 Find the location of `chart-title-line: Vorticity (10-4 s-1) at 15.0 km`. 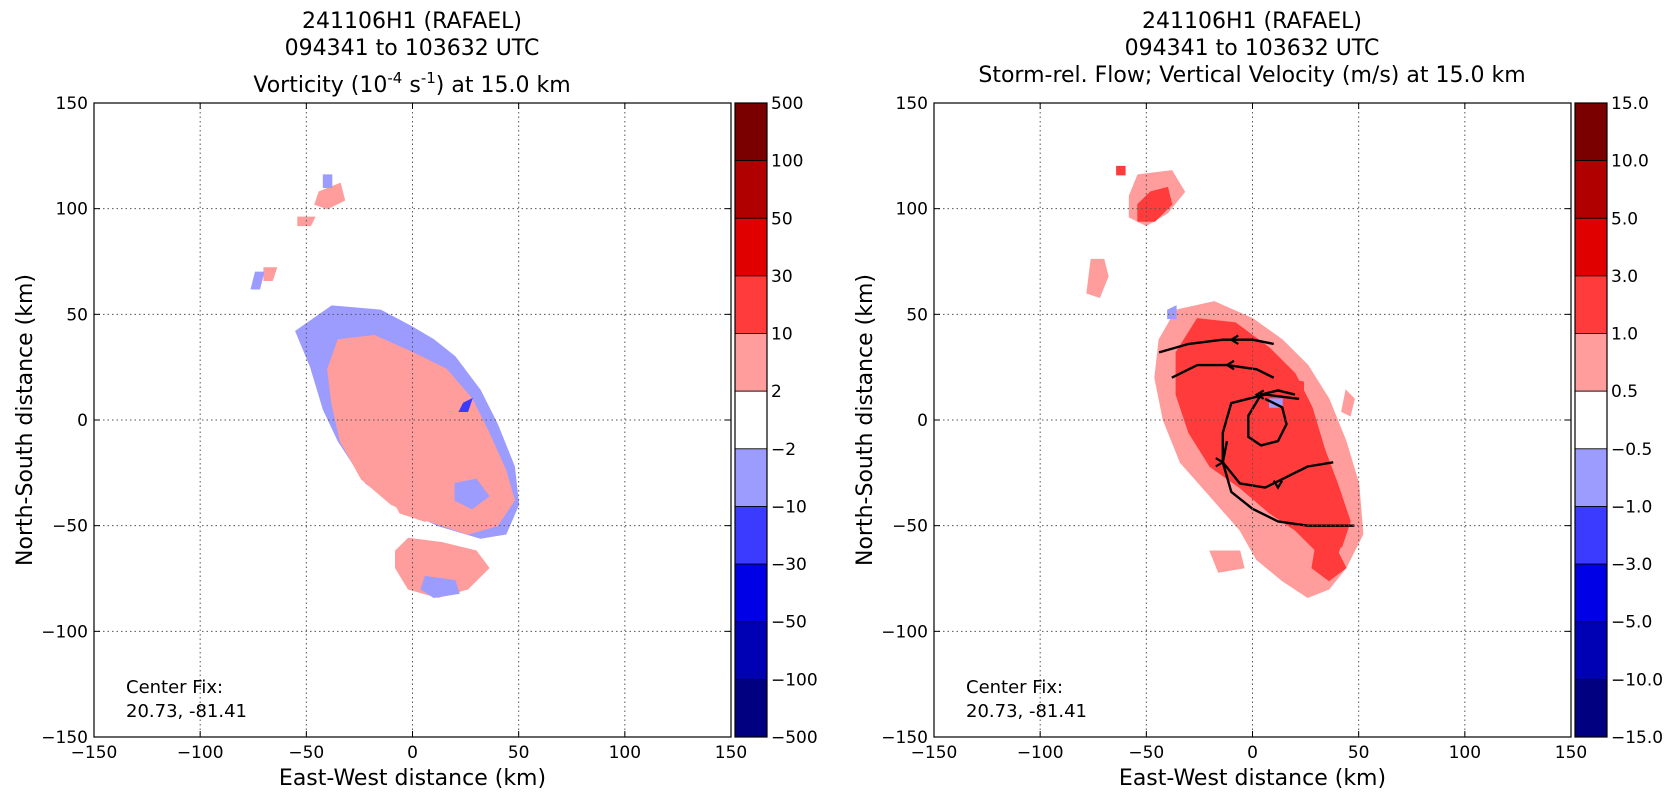

chart-title-line: Vorticity (10-4 s-1) at 15.0 km is located at coordinates (411, 83).